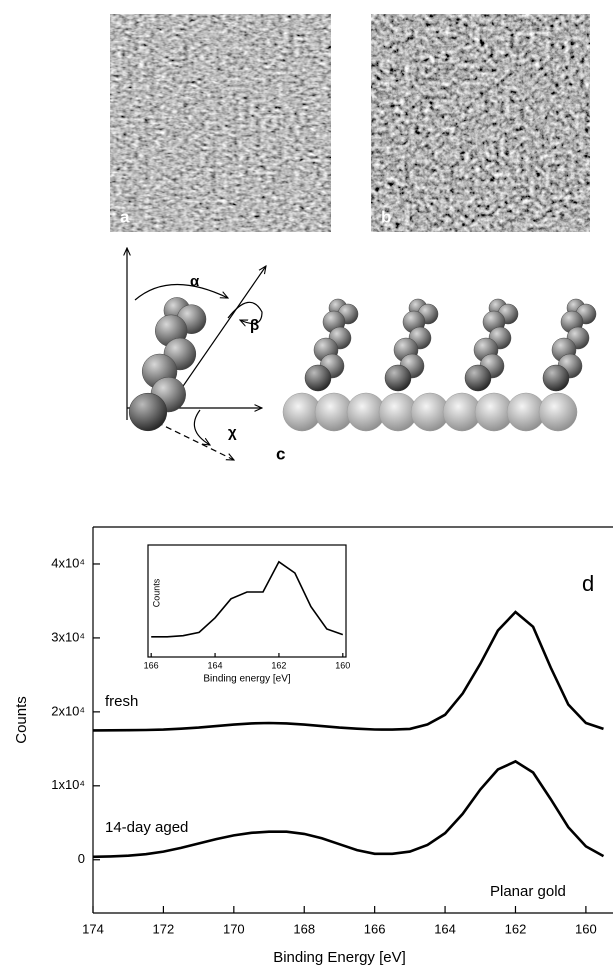 This screenshot has height=970, width=613. I want to click on inset-frame, so click(247, 601).